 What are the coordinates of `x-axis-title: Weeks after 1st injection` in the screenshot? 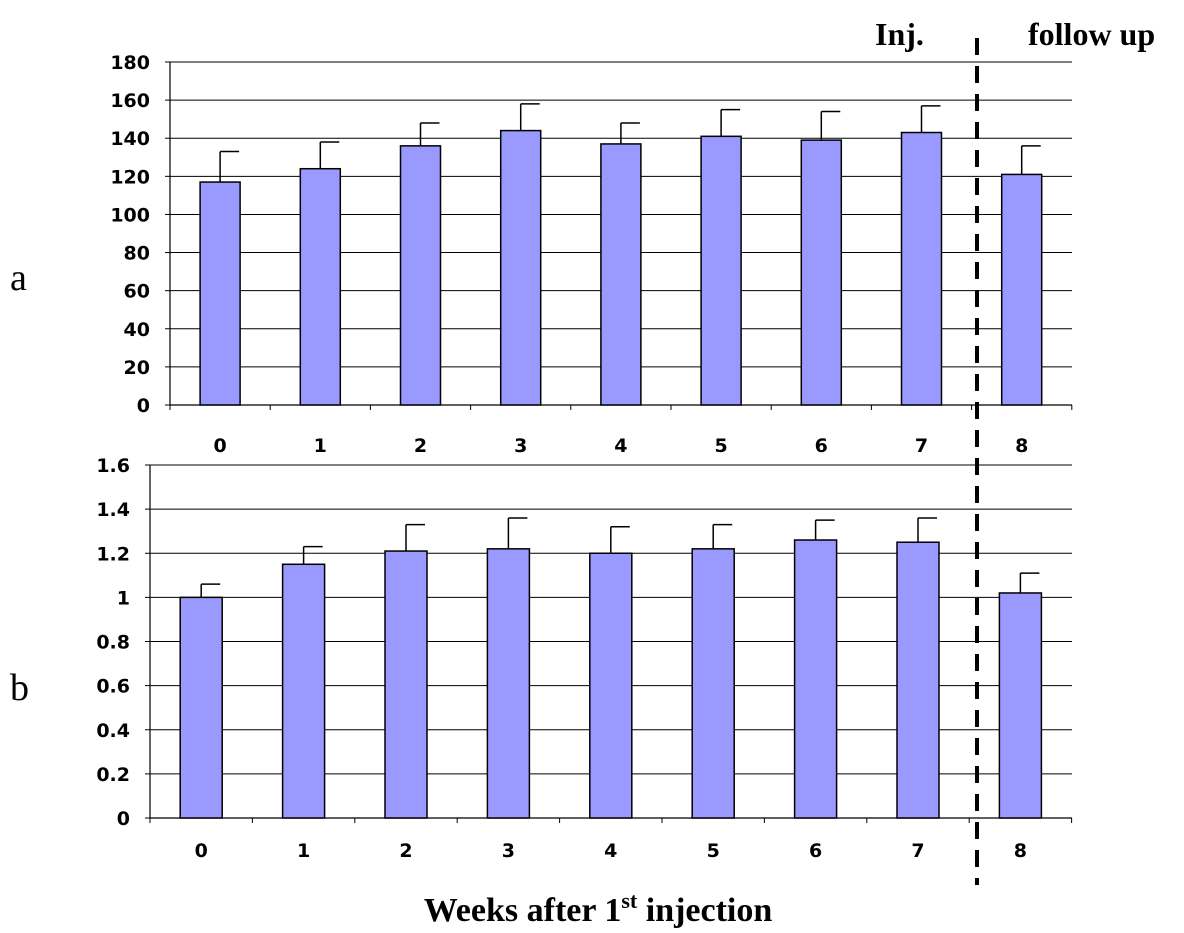 It's located at (598, 908).